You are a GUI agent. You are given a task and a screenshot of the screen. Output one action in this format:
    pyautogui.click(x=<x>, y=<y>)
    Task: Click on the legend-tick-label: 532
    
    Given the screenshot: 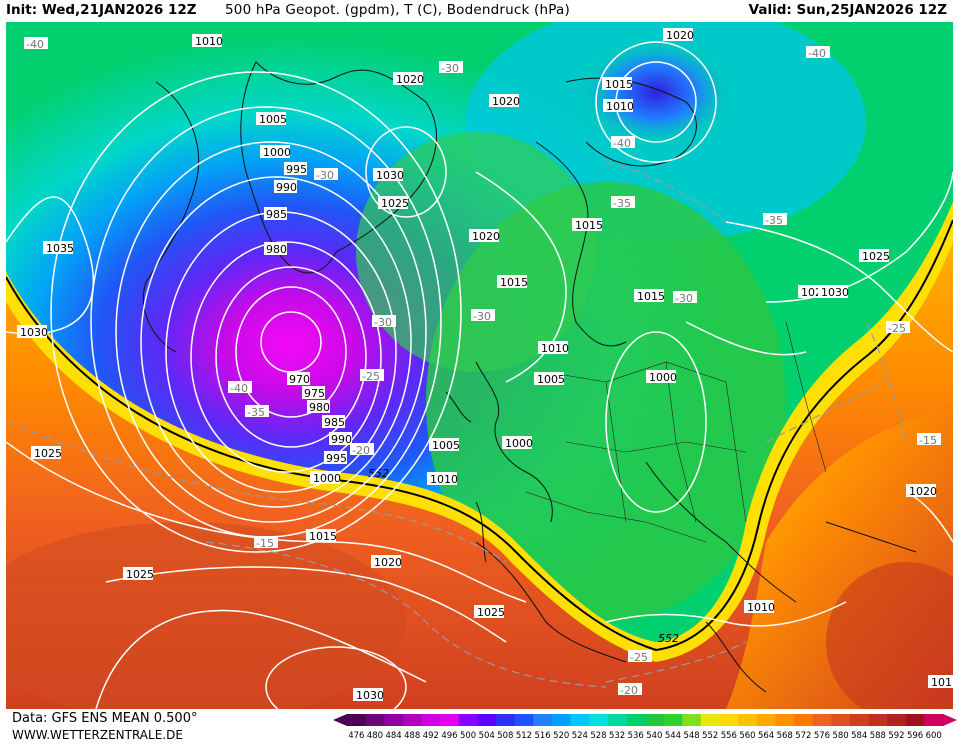 What is the action you would take?
    pyautogui.click(x=617, y=735)
    